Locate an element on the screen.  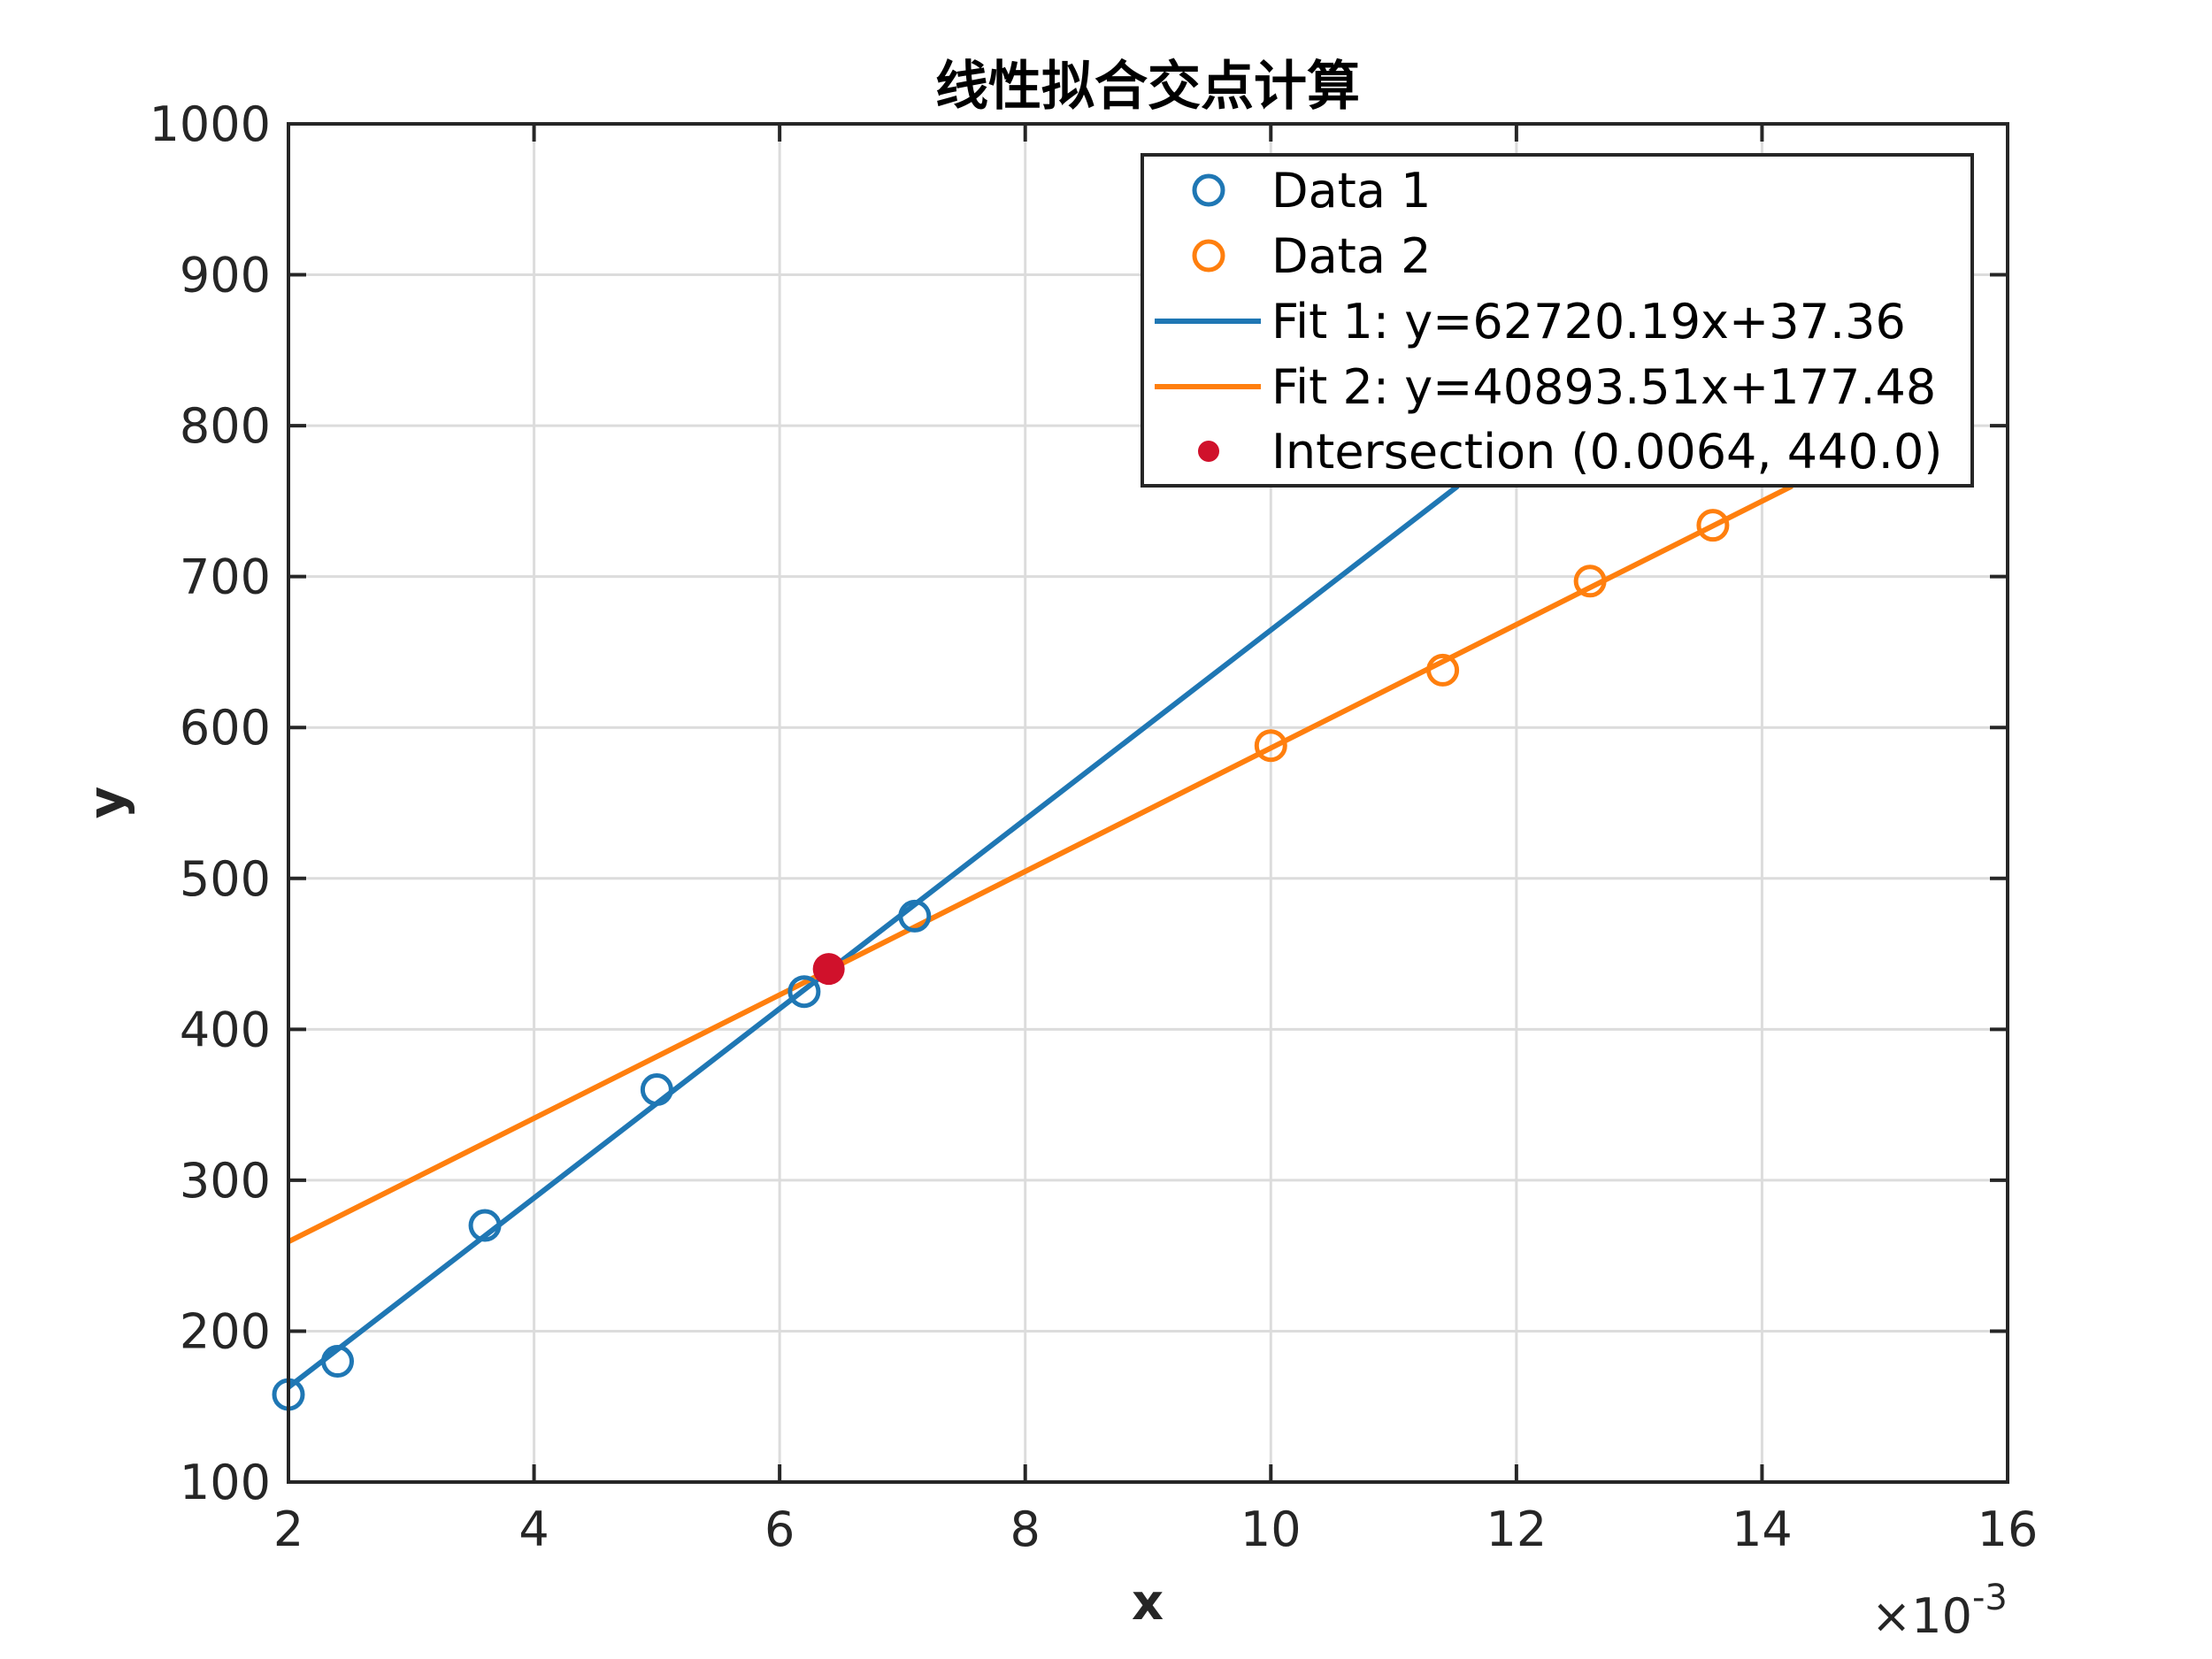
x-tick-label: 16 is located at coordinates (2008, 1530).